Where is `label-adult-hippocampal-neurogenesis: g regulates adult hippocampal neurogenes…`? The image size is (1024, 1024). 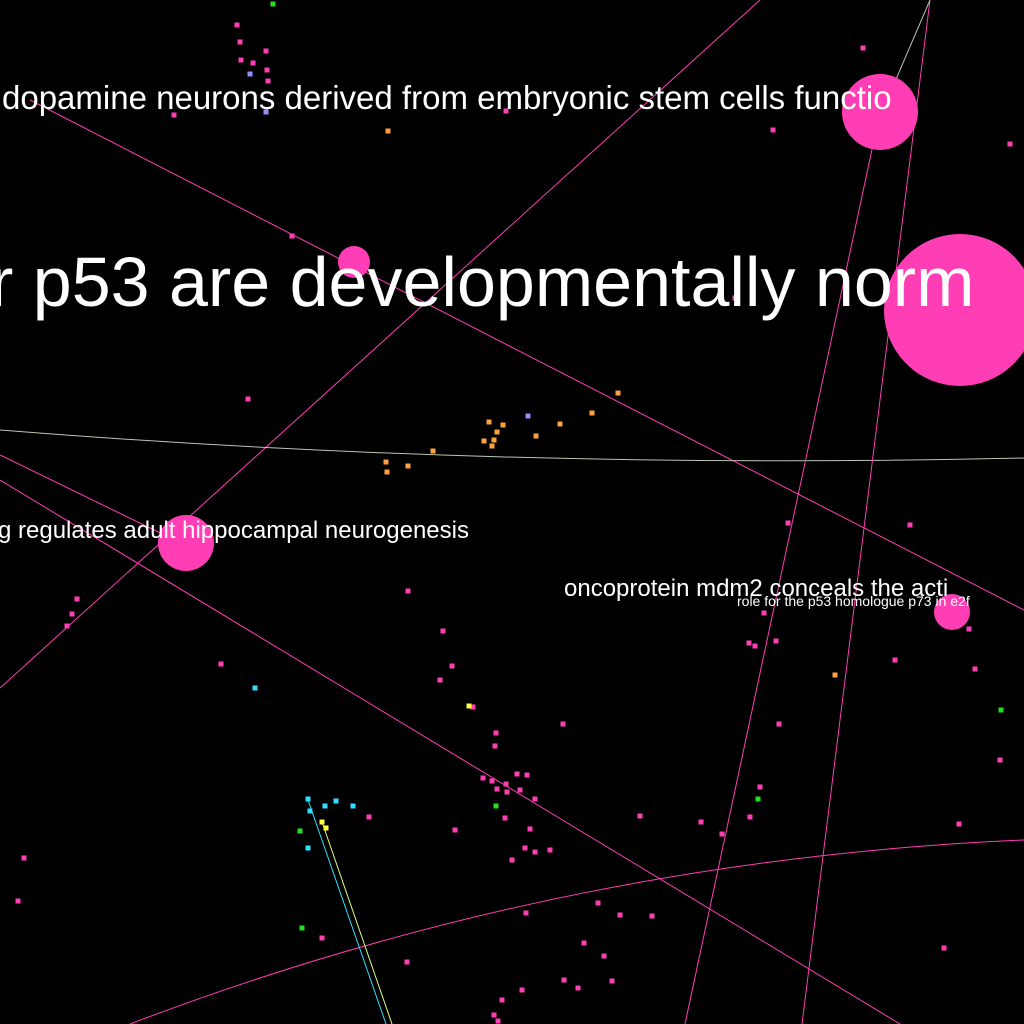 label-adult-hippocampal-neurogenesis: g regulates adult hippocampal neurogenes… is located at coordinates (234, 530).